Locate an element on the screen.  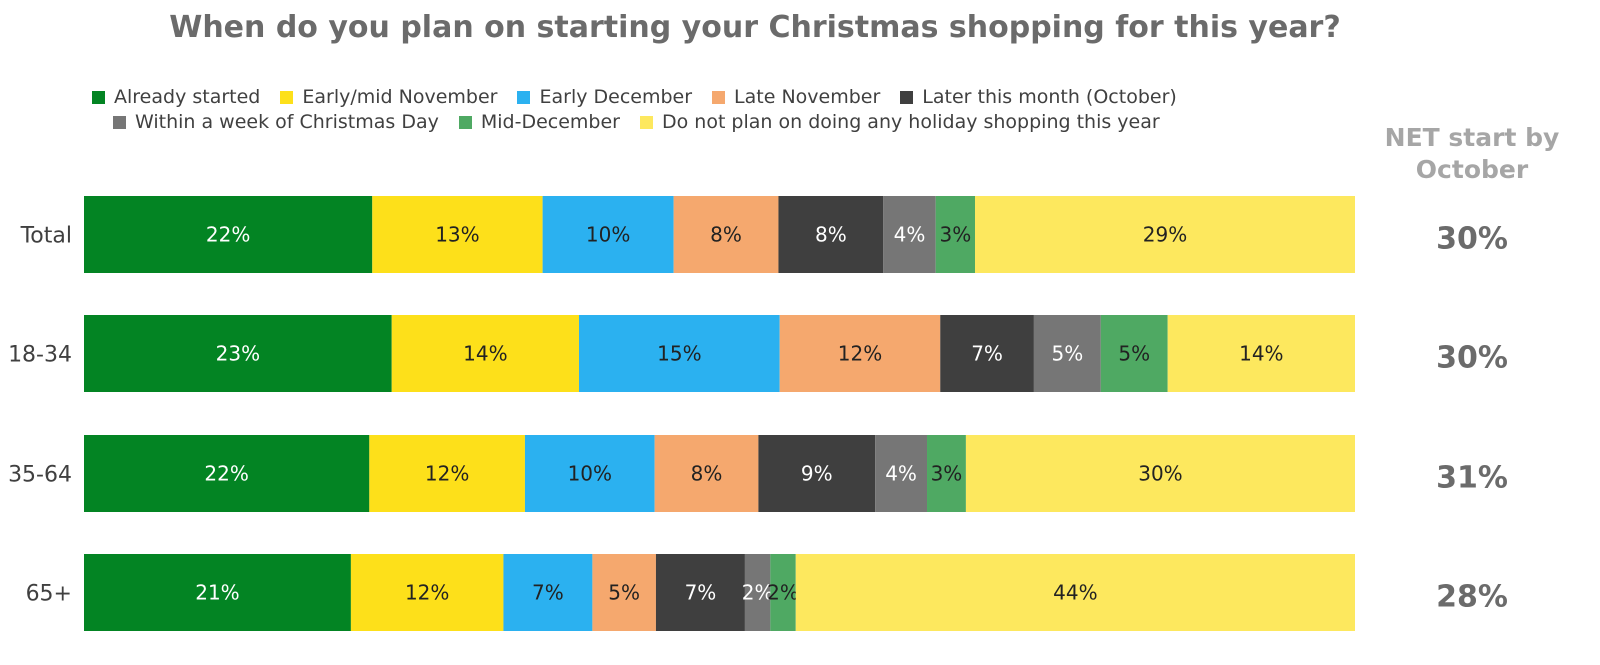
bar-segment-65-within-a-week-of-christmas-day is located at coordinates (757, 592).